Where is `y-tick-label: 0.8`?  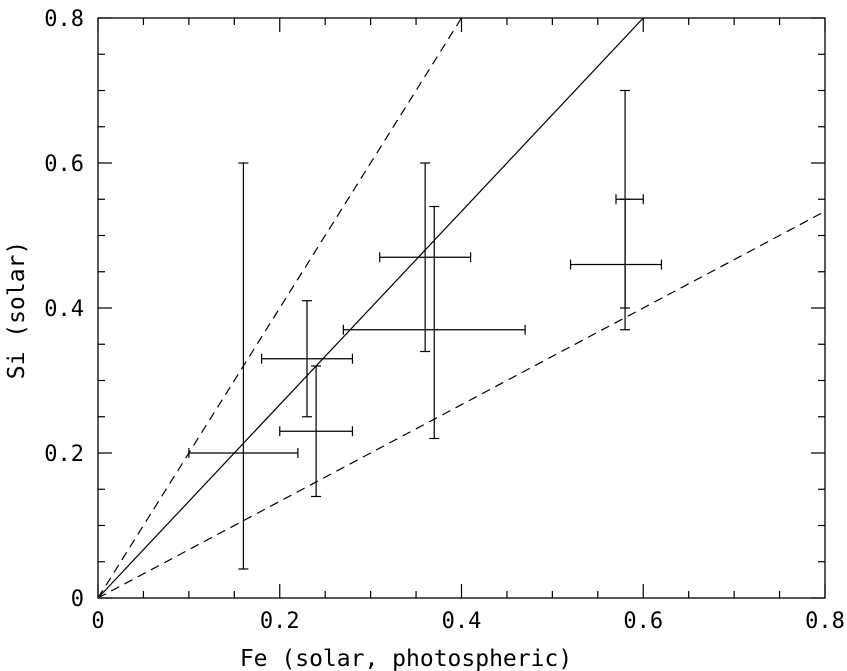 y-tick-label: 0.8 is located at coordinates (64, 19).